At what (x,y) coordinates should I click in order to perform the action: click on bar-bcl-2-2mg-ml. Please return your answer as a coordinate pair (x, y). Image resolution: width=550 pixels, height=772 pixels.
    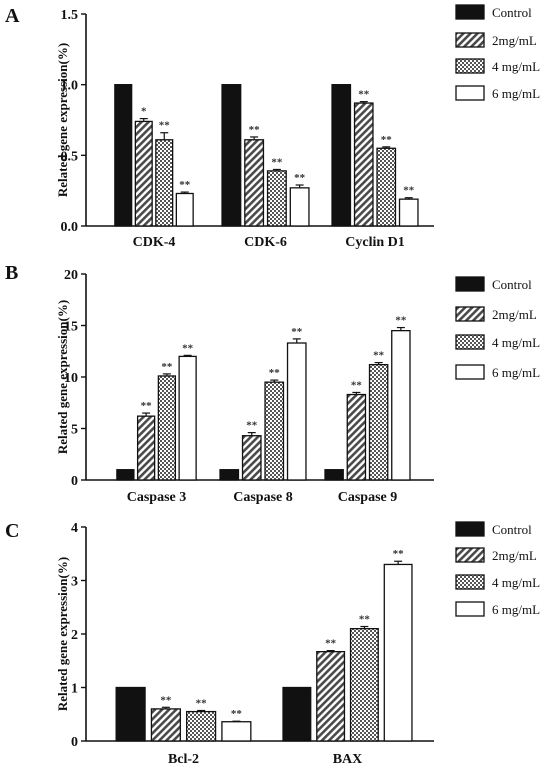
    Looking at the image, I should click on (165, 725).